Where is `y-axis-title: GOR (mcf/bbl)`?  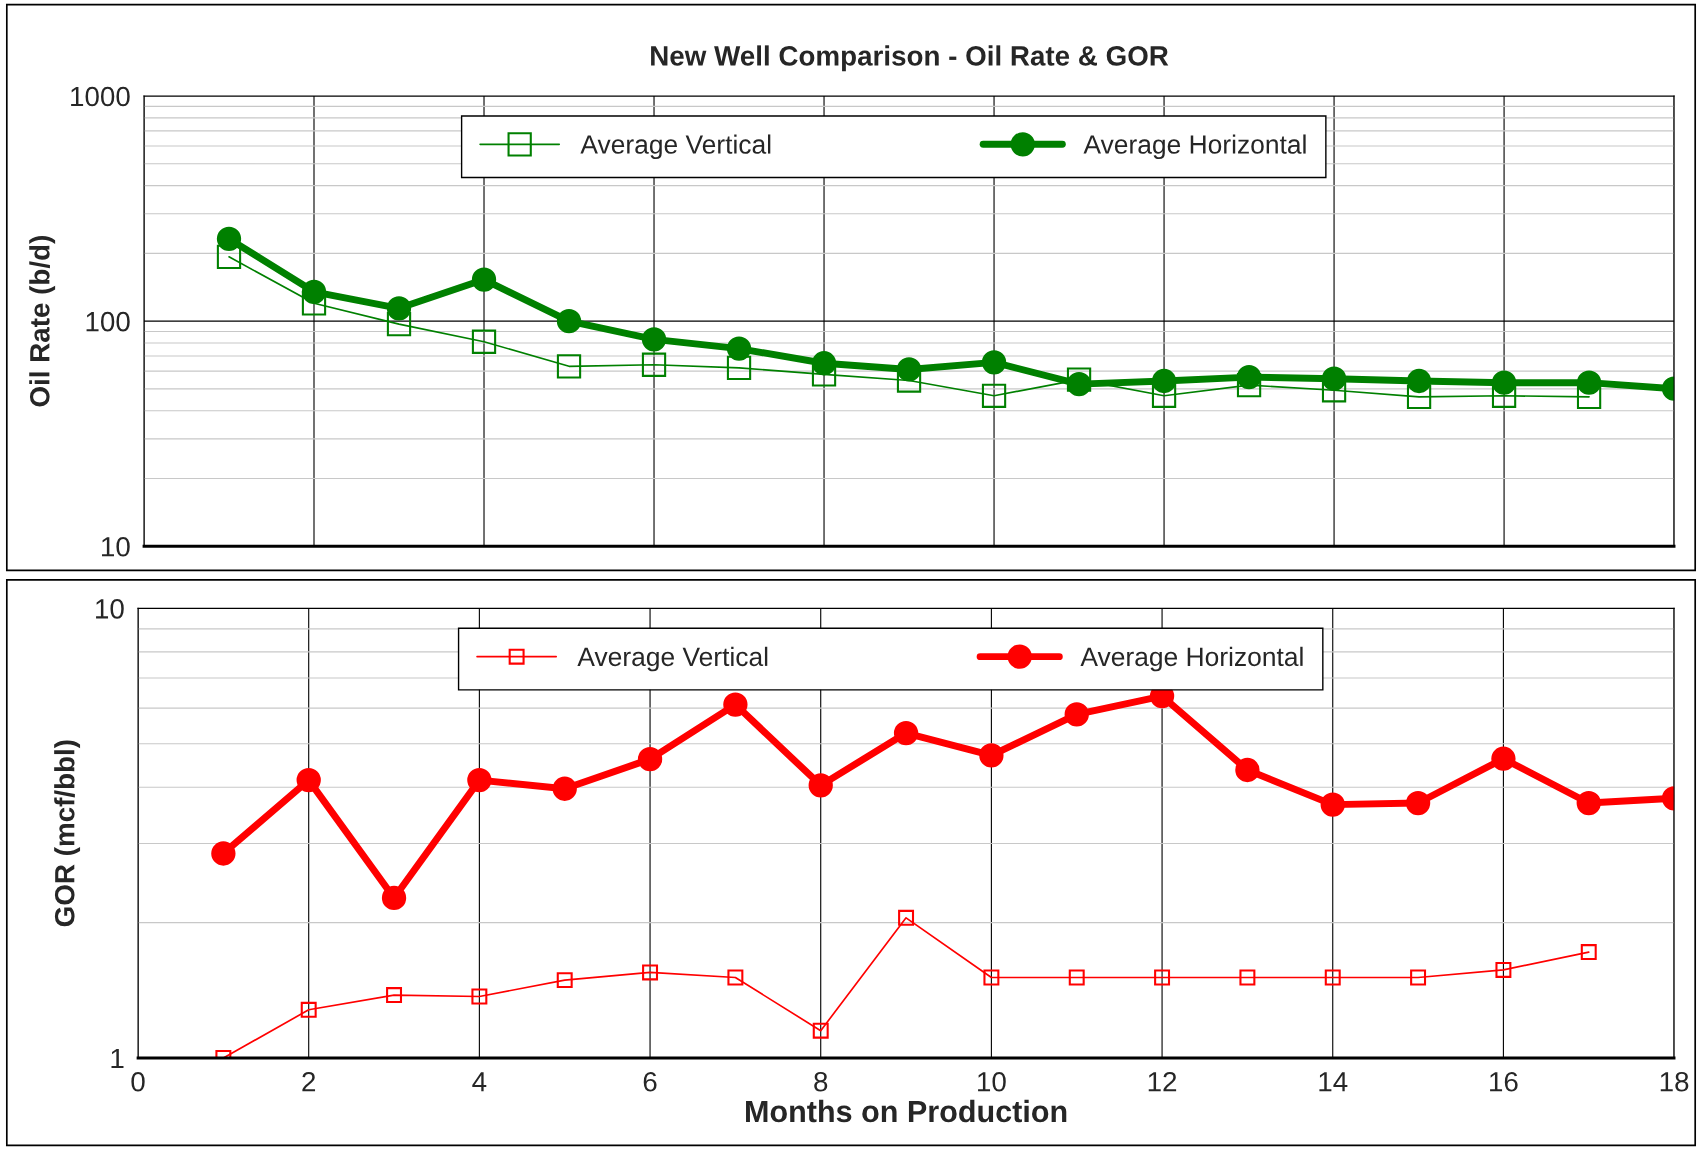
y-axis-title: GOR (mcf/bbl) is located at coordinates (67, 833).